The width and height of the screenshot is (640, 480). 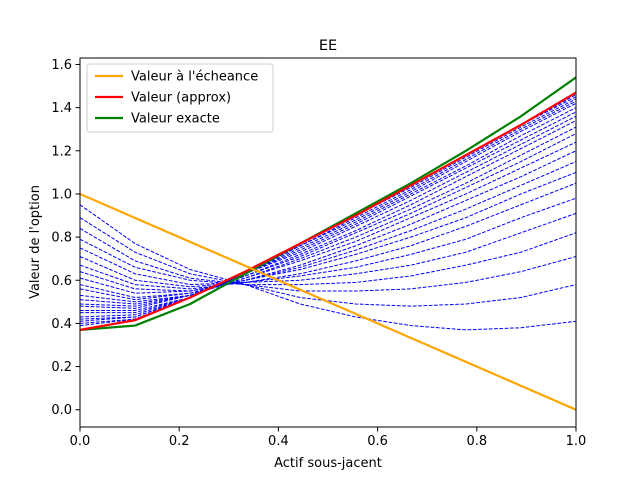 I want to click on legend-label: Valeur exacte, so click(x=175, y=119).